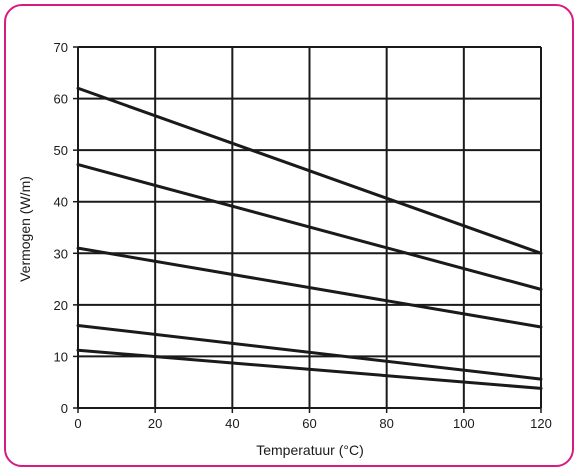 The height and width of the screenshot is (473, 580). I want to click on y-tick-label: 20, so click(61, 305).